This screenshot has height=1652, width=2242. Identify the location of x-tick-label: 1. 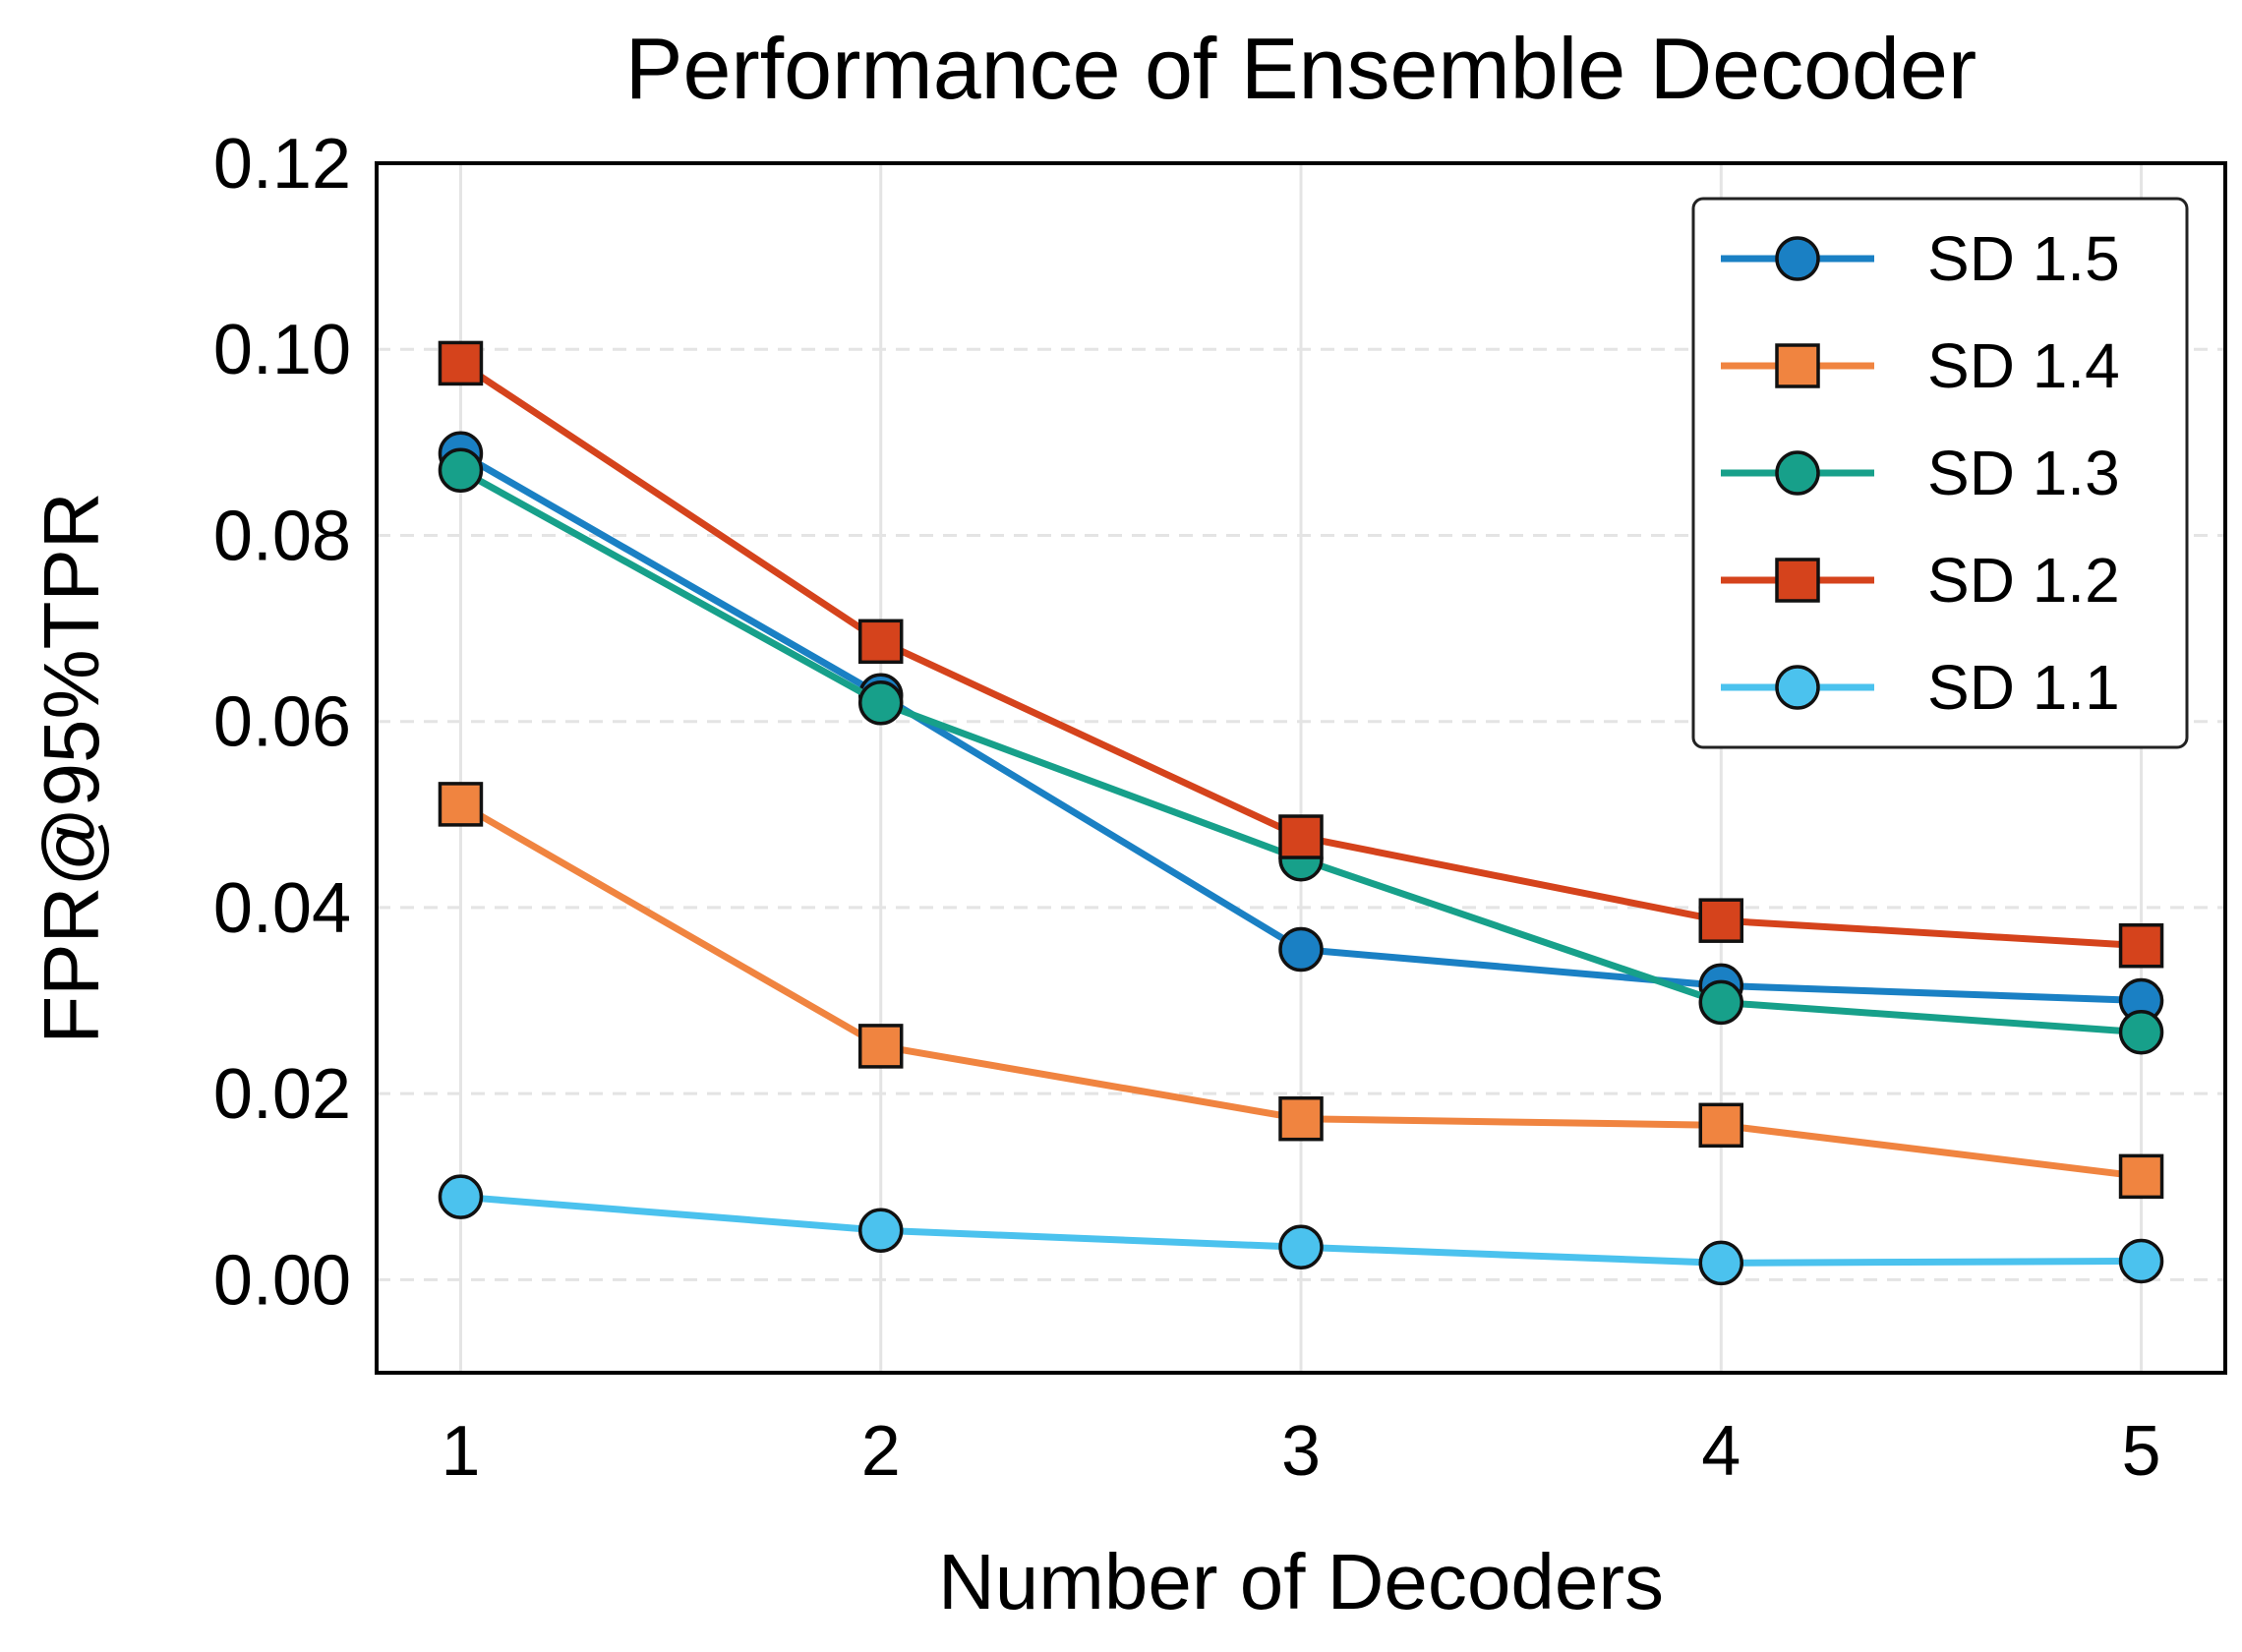
(460, 1451).